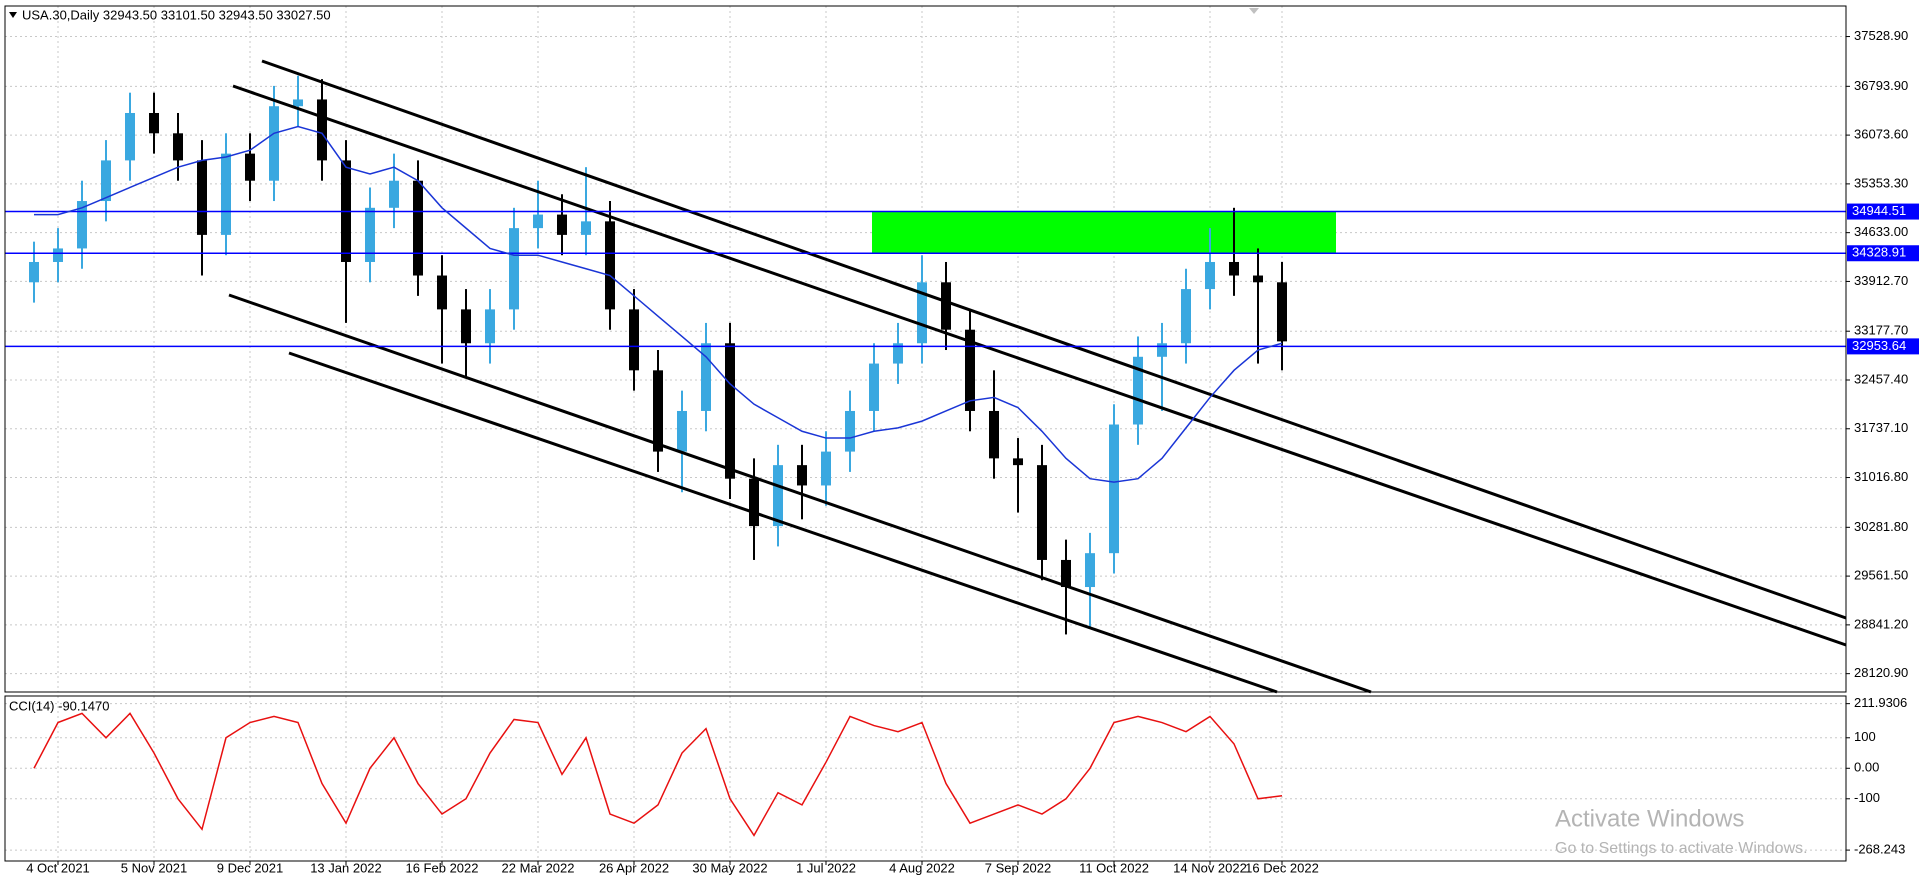 The image size is (1920, 884). What do you see at coordinates (538, 867) in the screenshot?
I see `x-tick-label: 22 Mar 2022` at bounding box center [538, 867].